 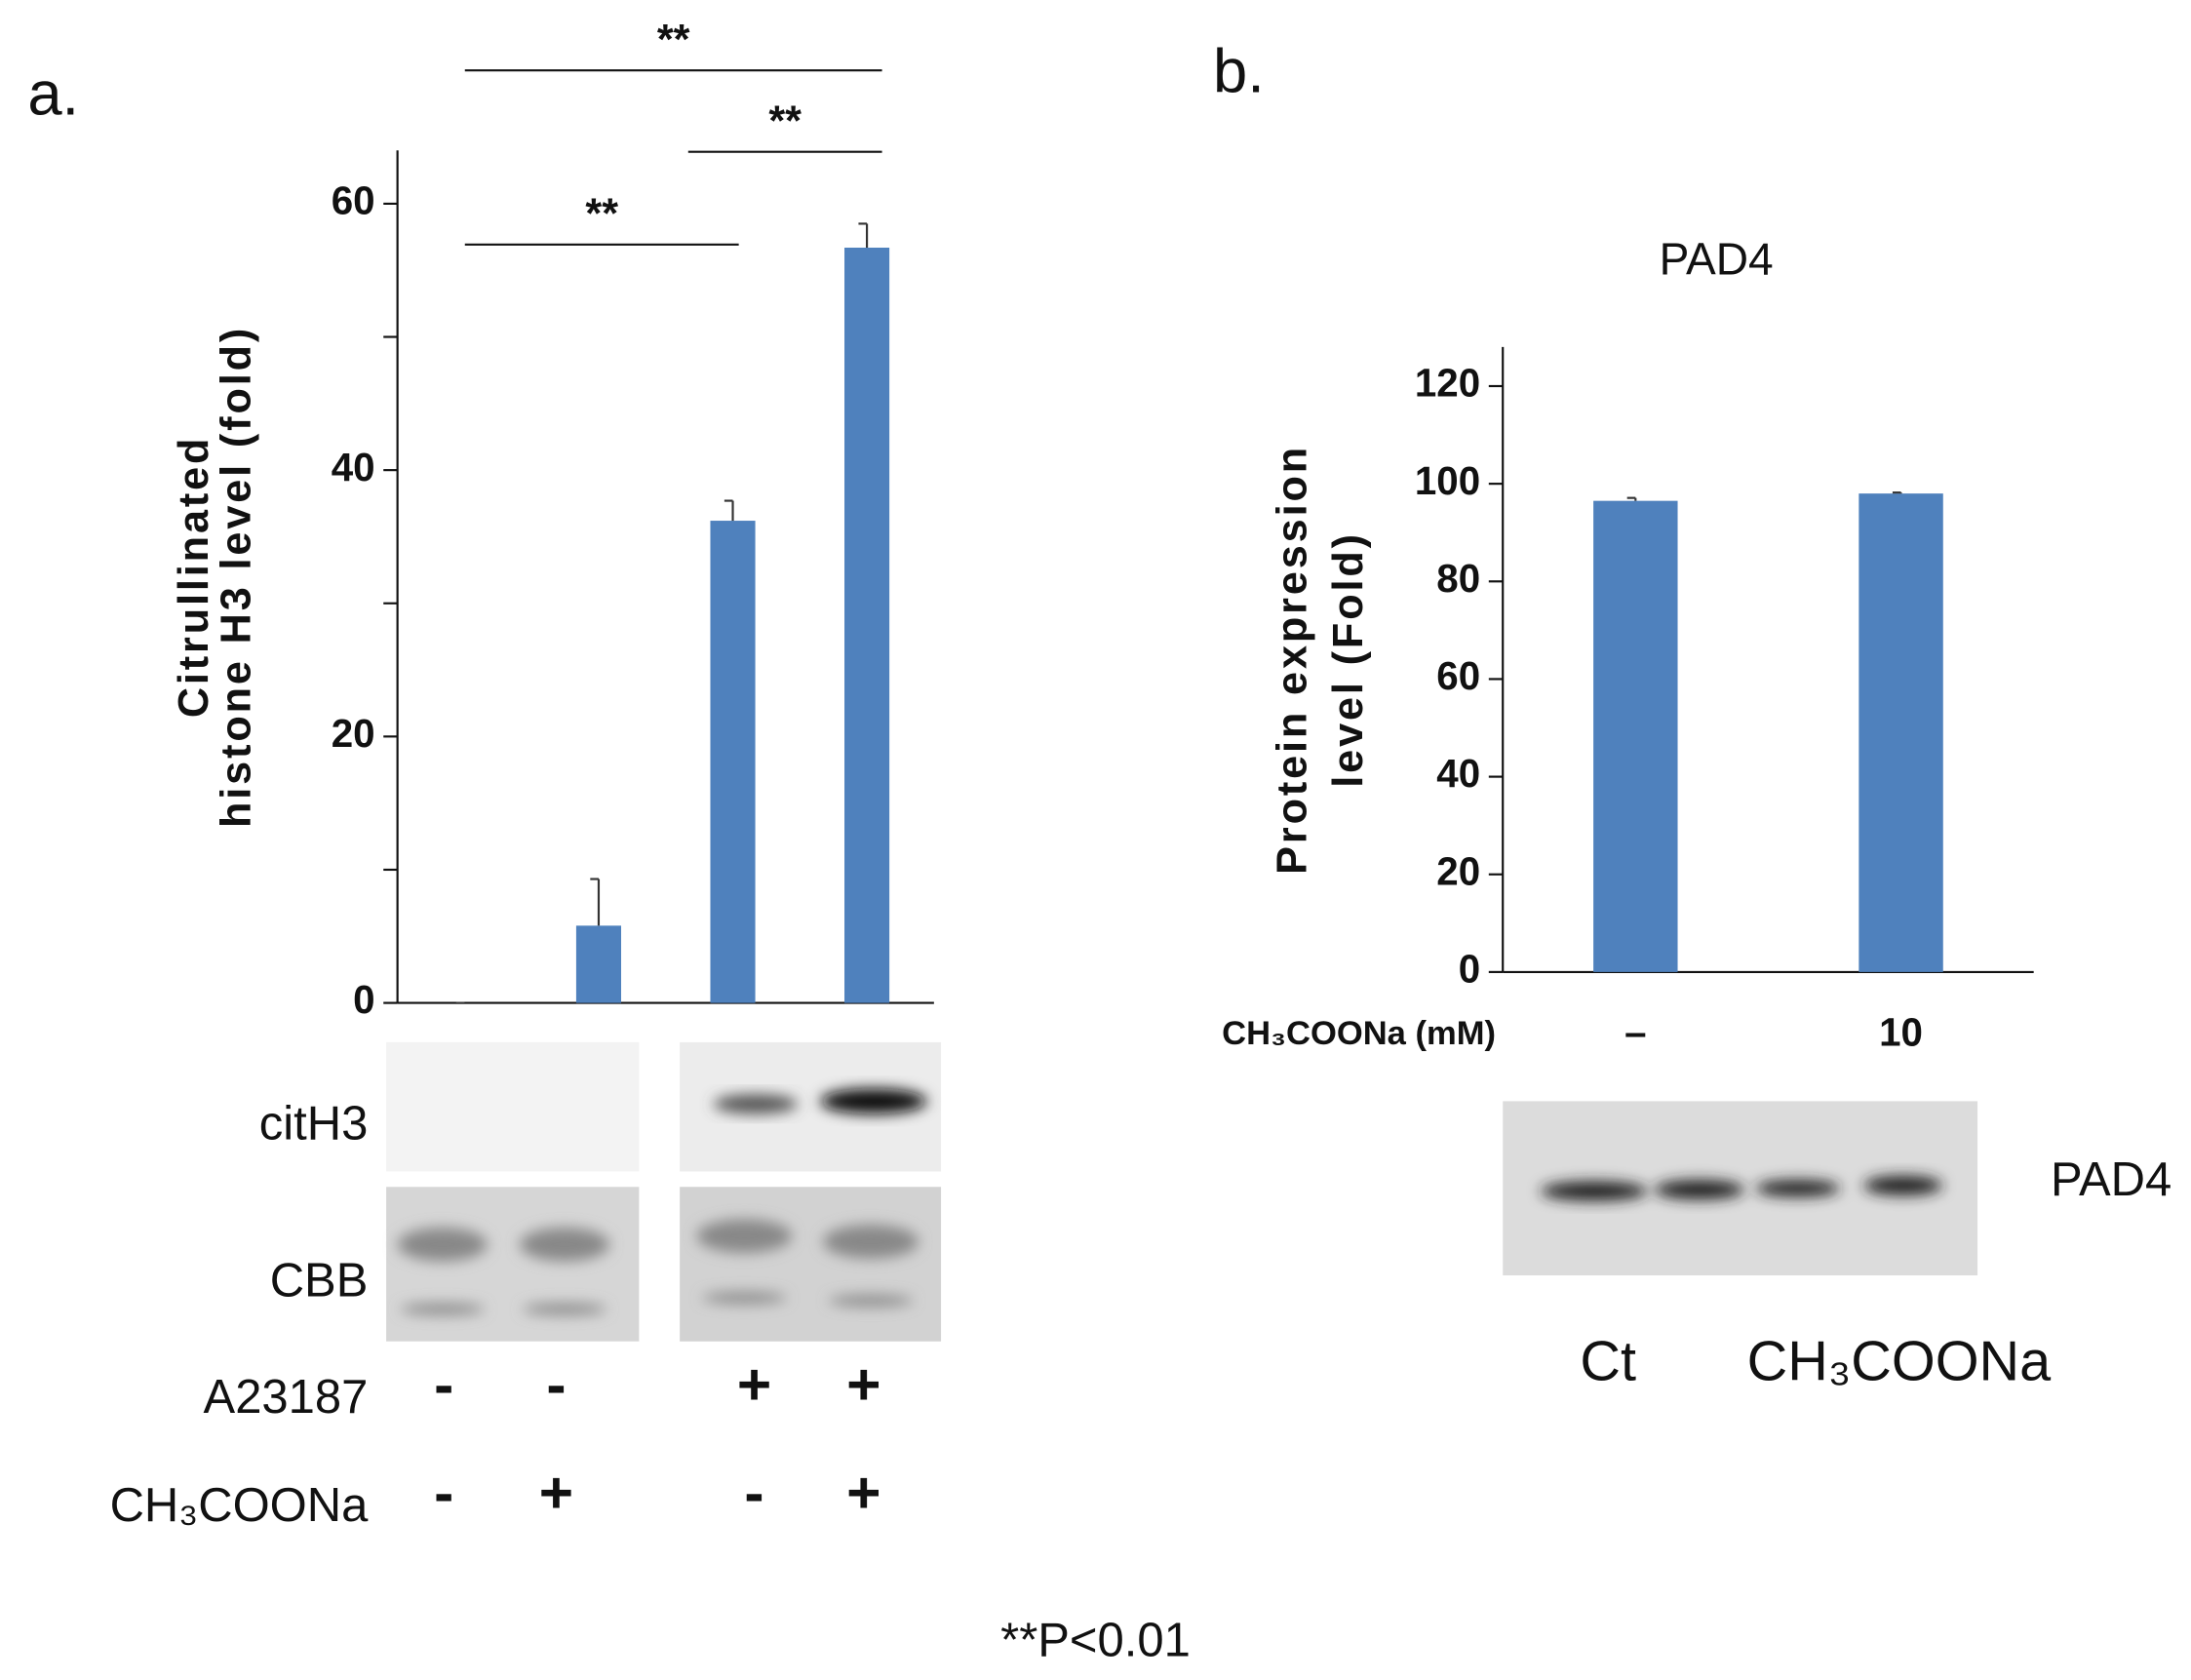 I want to click on footnote: **P<0.01, so click(x=1096, y=1640).